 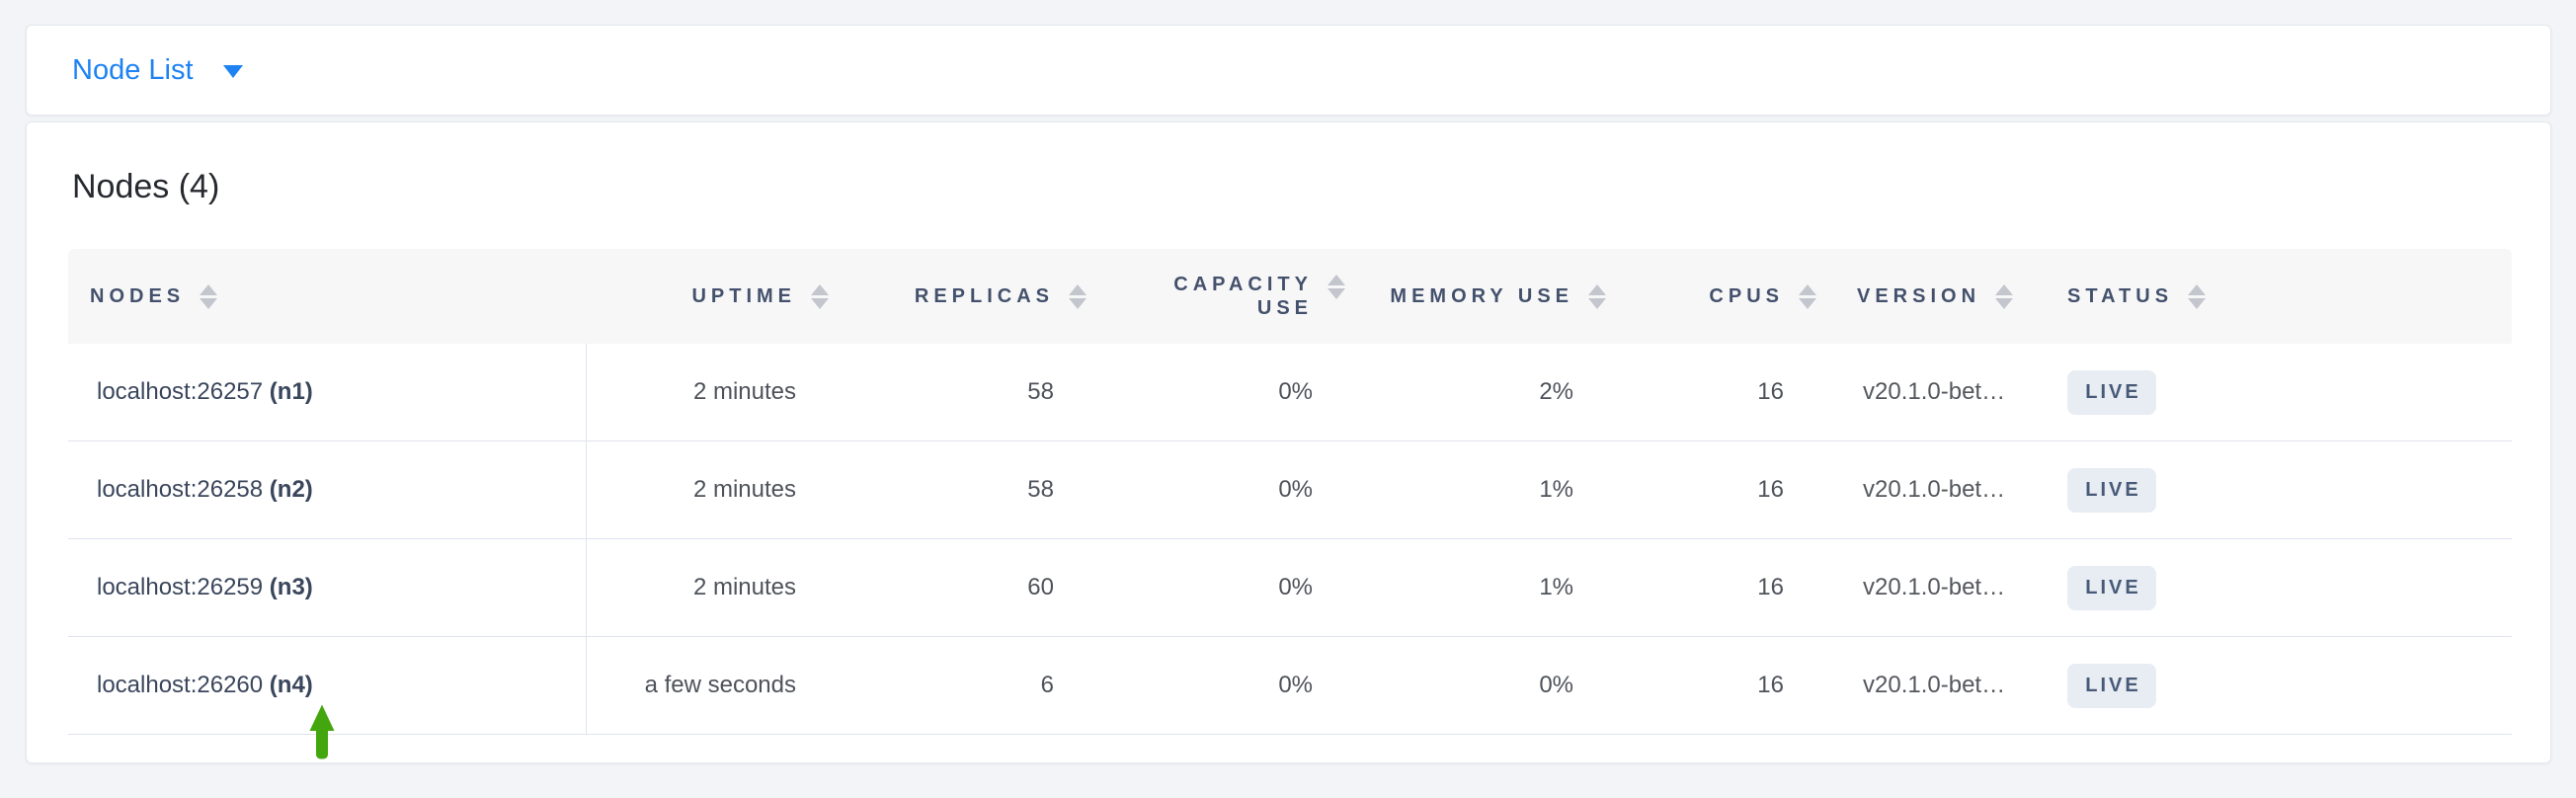 I want to click on column-header-version: VERSION, so click(x=1932, y=296).